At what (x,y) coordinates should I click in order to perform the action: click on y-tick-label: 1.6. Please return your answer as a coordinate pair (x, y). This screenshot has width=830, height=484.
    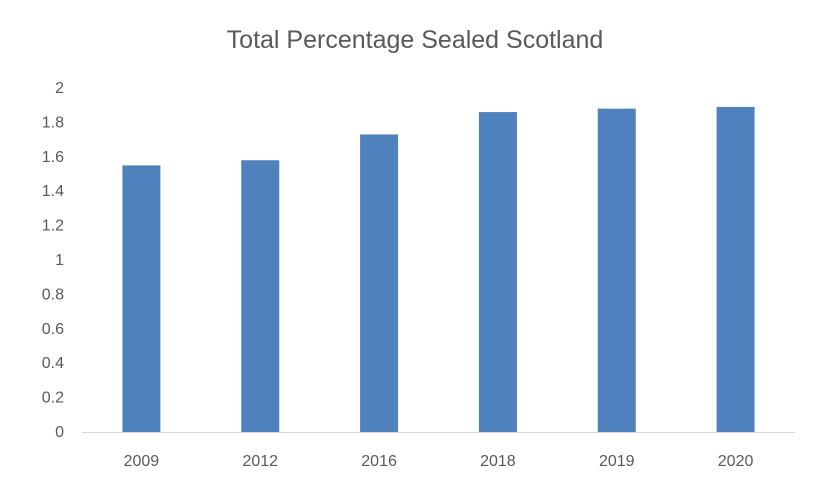
    Looking at the image, I should click on (53, 157).